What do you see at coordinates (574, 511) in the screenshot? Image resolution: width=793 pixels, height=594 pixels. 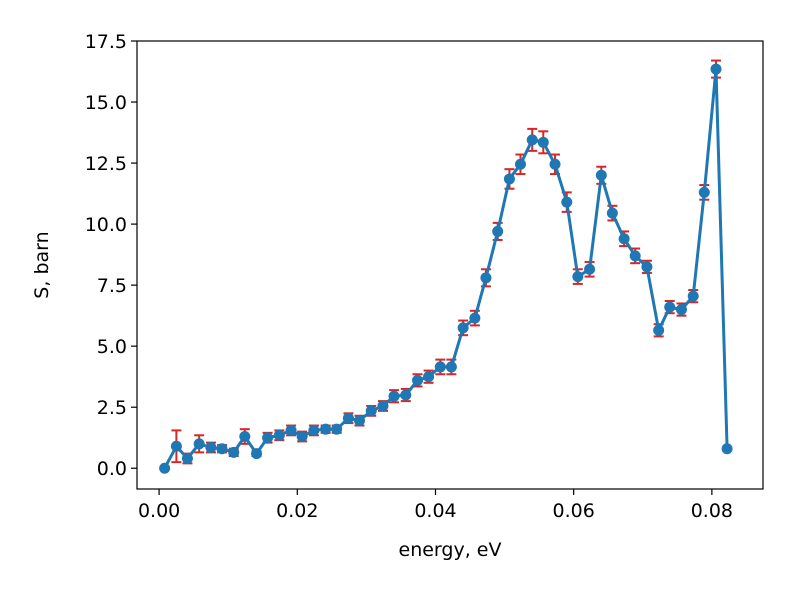 I see `x-tick-label: 0.06` at bounding box center [574, 511].